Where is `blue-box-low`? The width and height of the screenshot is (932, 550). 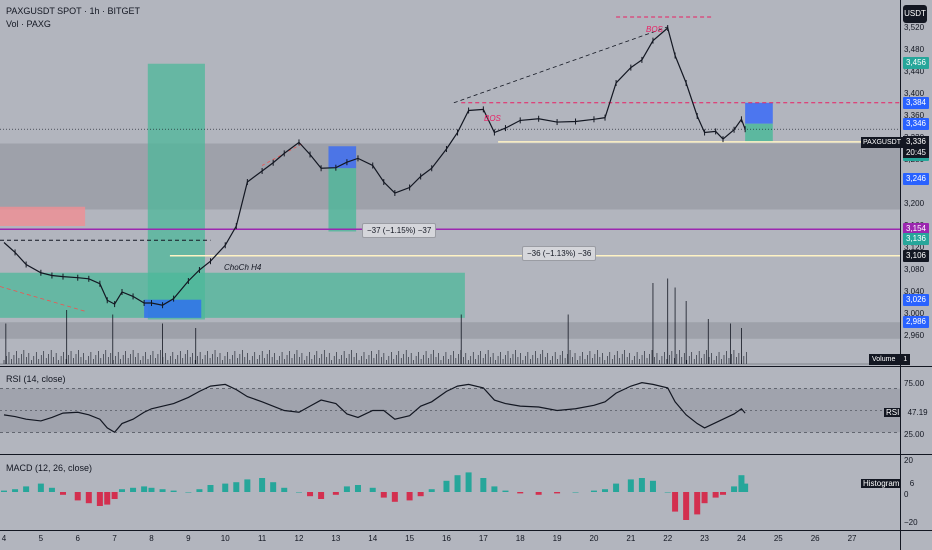
blue-box-low is located at coordinates (173, 308).